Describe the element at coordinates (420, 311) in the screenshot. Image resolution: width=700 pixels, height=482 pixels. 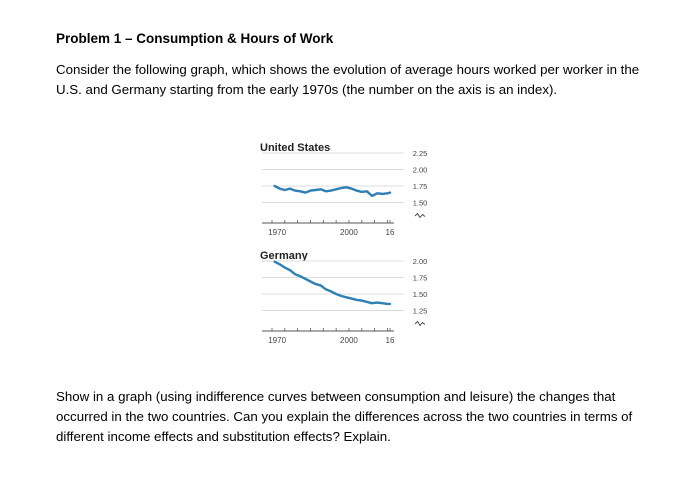
I see `de-y-tick-label: 1.25` at that location.